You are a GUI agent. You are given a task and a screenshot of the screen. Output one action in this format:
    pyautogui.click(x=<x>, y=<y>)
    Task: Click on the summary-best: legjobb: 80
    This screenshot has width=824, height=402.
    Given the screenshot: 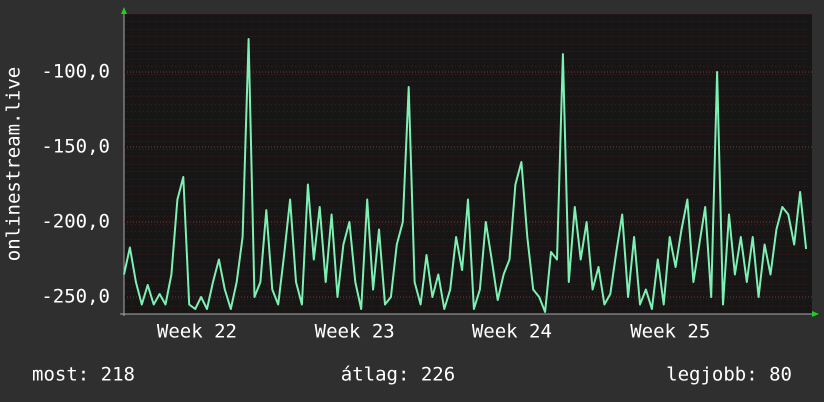 What is the action you would take?
    pyautogui.click(x=729, y=375)
    